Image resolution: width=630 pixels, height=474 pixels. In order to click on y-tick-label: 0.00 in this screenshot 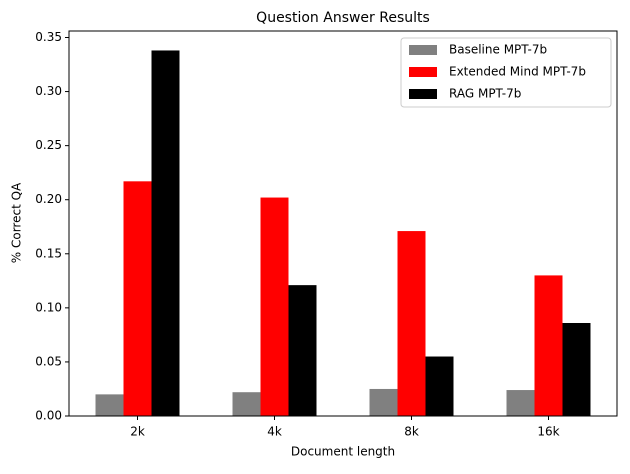, I will do `click(48, 416)`.